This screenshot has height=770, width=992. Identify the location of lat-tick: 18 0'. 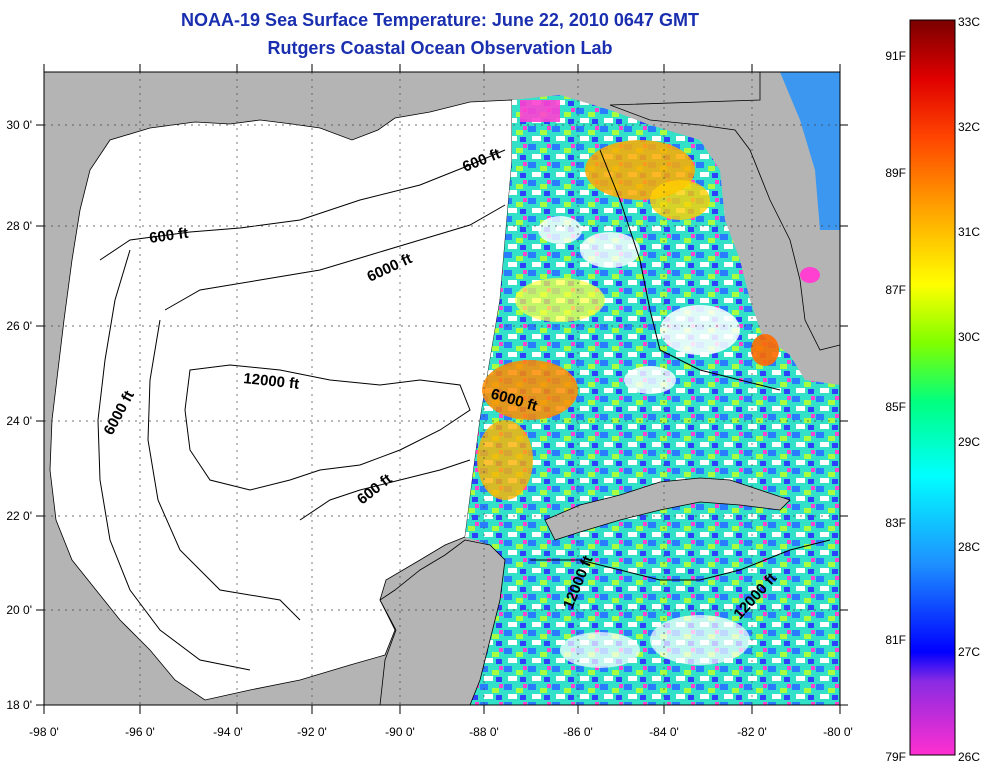
(19, 705).